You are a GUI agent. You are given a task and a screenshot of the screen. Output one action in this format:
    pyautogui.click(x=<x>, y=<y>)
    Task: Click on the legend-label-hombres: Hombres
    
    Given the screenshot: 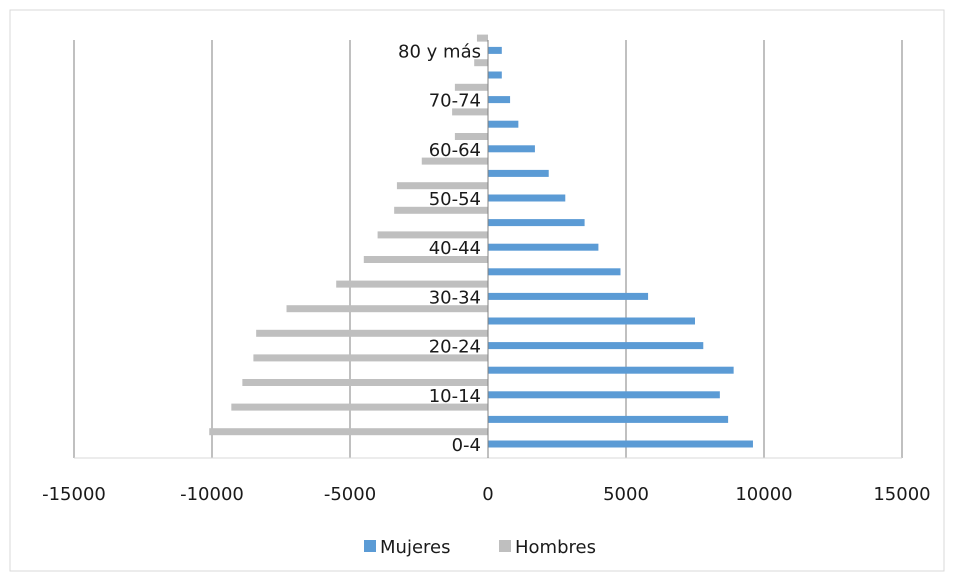 What is the action you would take?
    pyautogui.click(x=555, y=547)
    